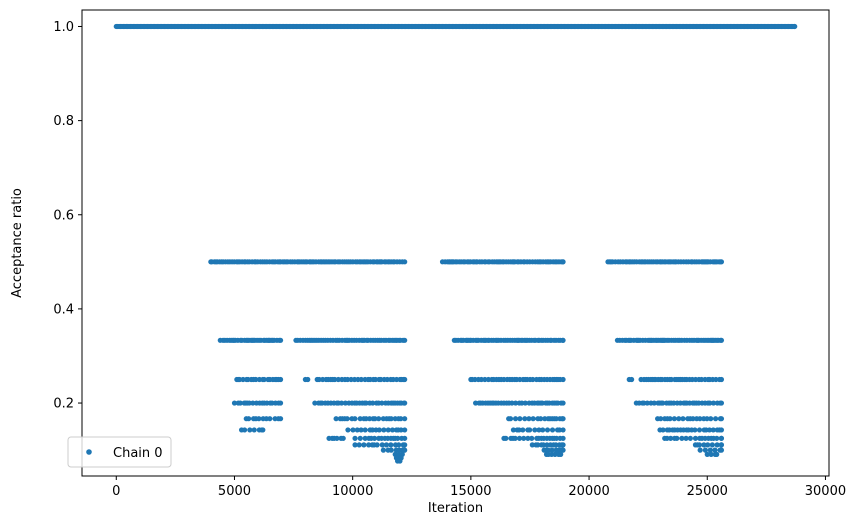  Describe the element at coordinates (455, 508) in the screenshot. I see `x-axis-label: Iteration` at that location.